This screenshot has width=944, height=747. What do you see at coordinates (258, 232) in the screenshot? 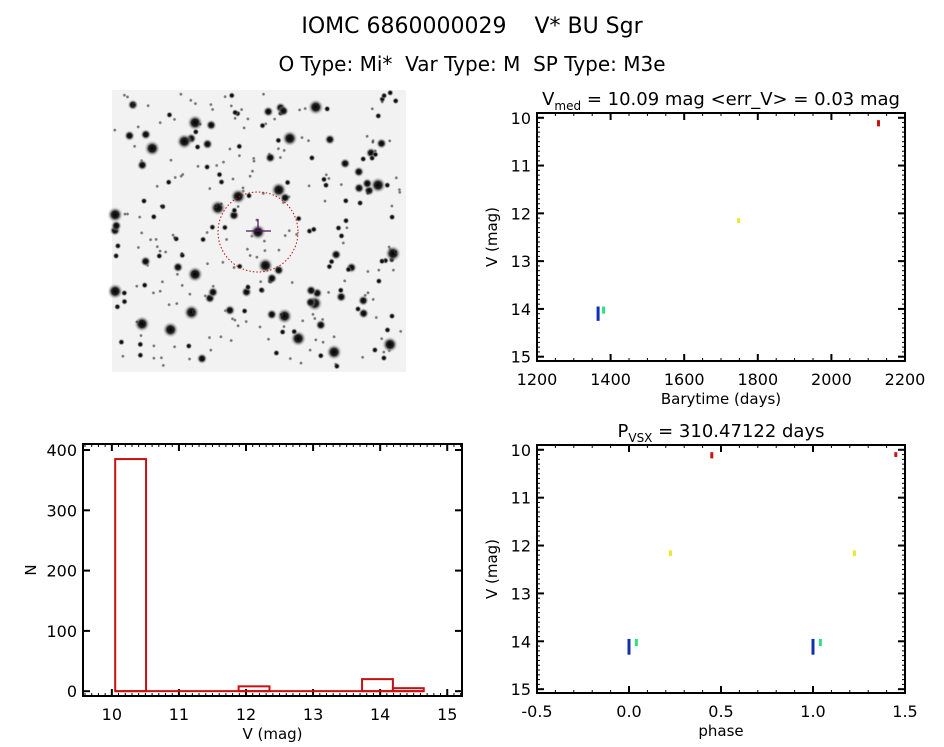
I see `target-circle` at bounding box center [258, 232].